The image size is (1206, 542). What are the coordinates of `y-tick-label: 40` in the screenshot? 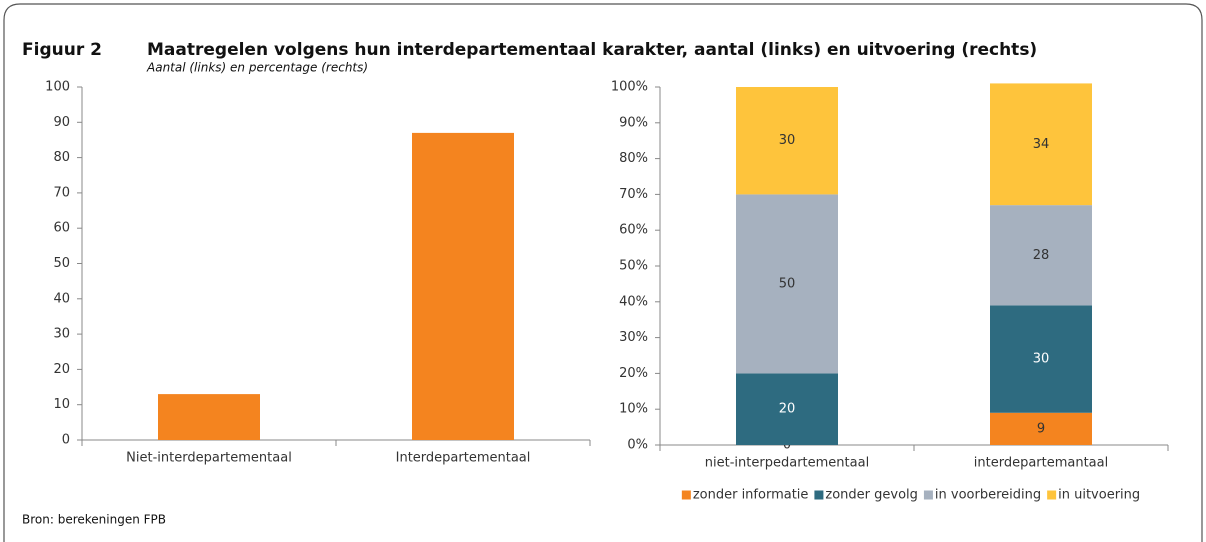 It's located at (61, 298).